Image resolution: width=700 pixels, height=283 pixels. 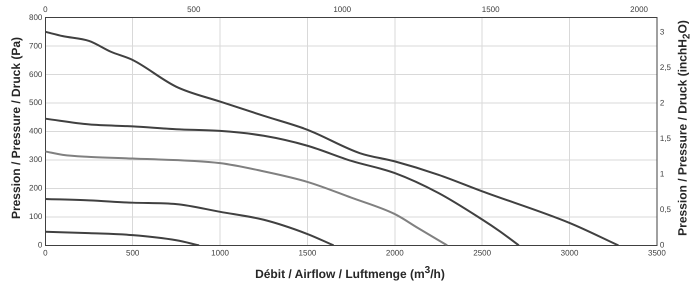 I want to click on x-tick-label: 2000, so click(x=395, y=253).